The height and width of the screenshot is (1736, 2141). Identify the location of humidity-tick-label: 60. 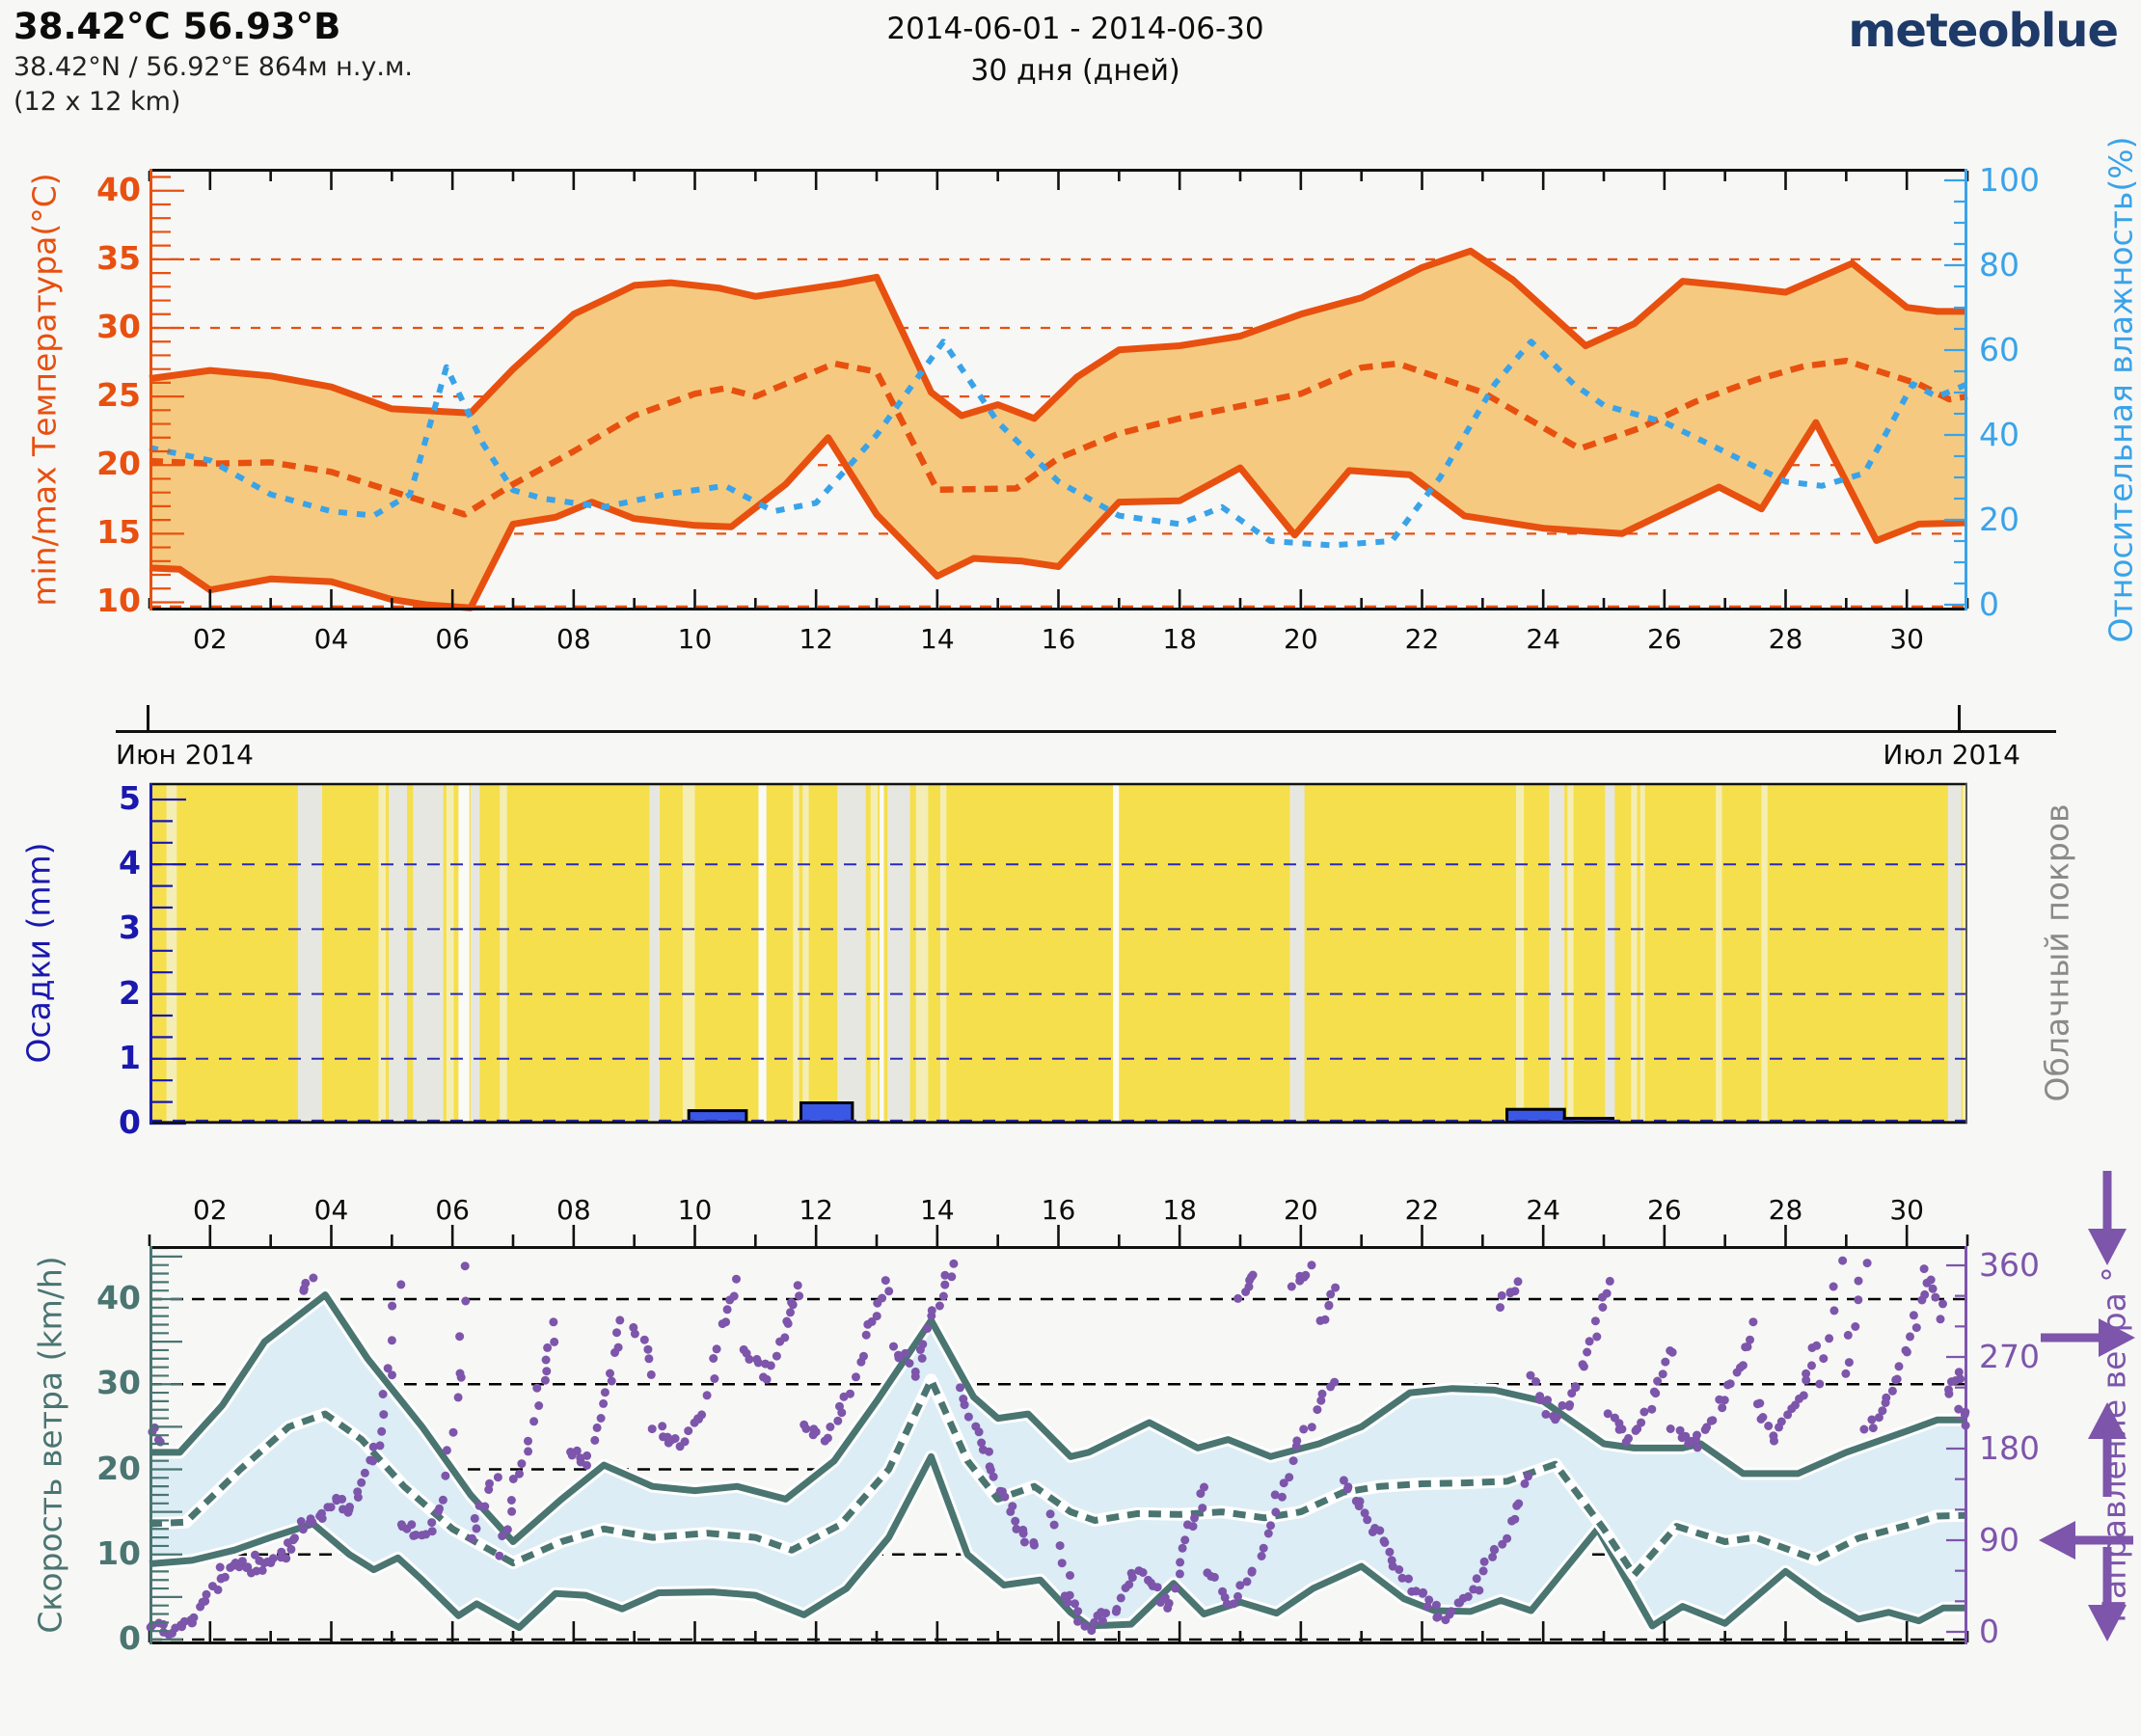
(1999, 349).